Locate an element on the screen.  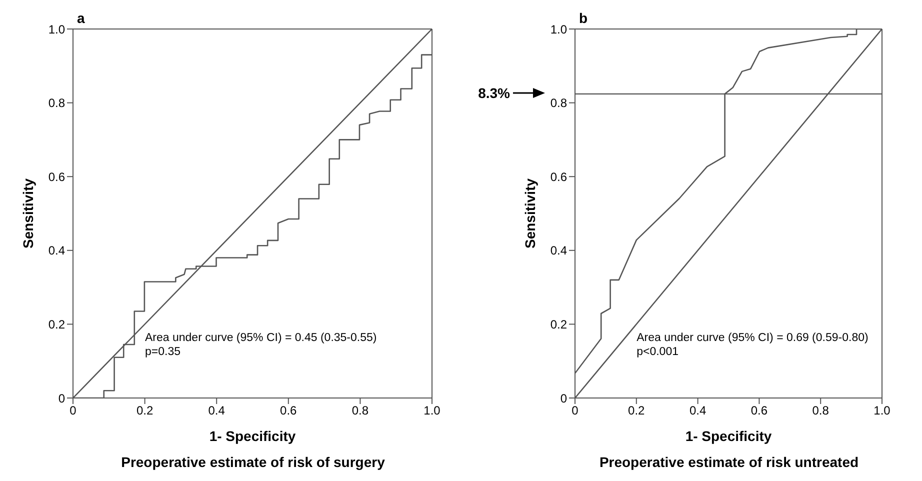
annotation: Area under curve (95% CI) = 0.69 (0.59-0.80) is located at coordinates (752, 338).